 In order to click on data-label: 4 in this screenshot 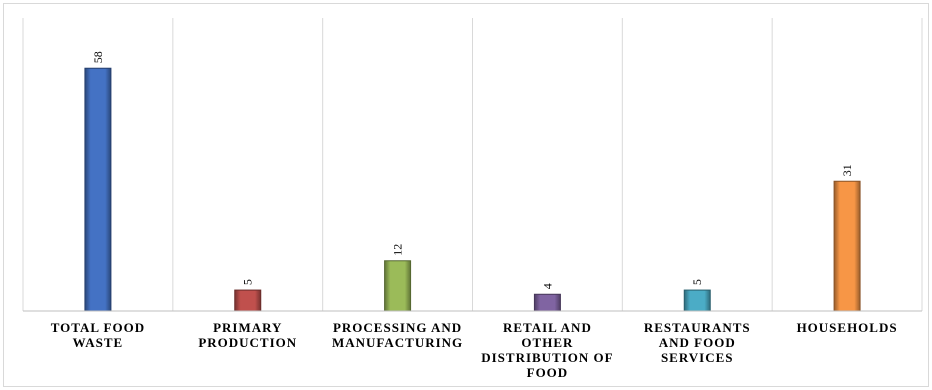, I will do `click(547, 286)`.